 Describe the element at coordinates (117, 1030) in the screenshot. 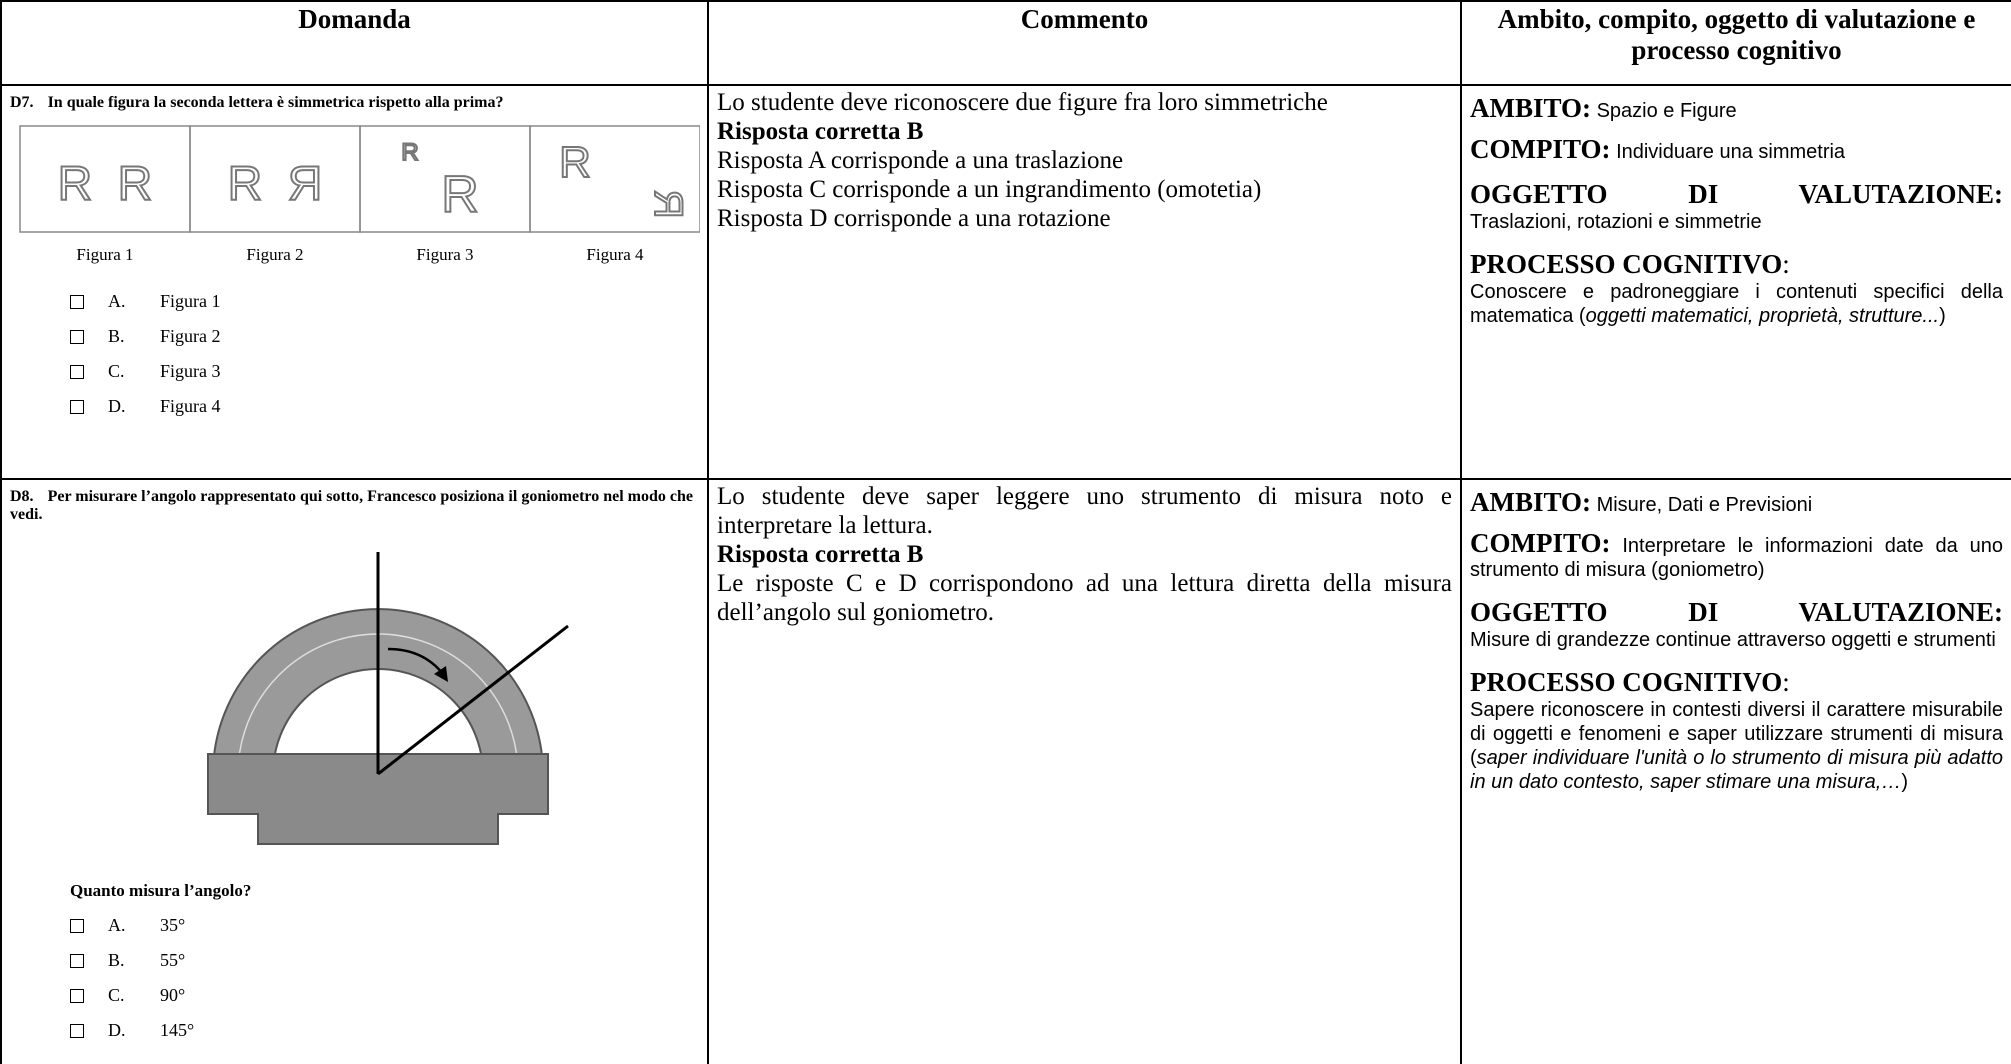

I see `option-letter: D.` at that location.